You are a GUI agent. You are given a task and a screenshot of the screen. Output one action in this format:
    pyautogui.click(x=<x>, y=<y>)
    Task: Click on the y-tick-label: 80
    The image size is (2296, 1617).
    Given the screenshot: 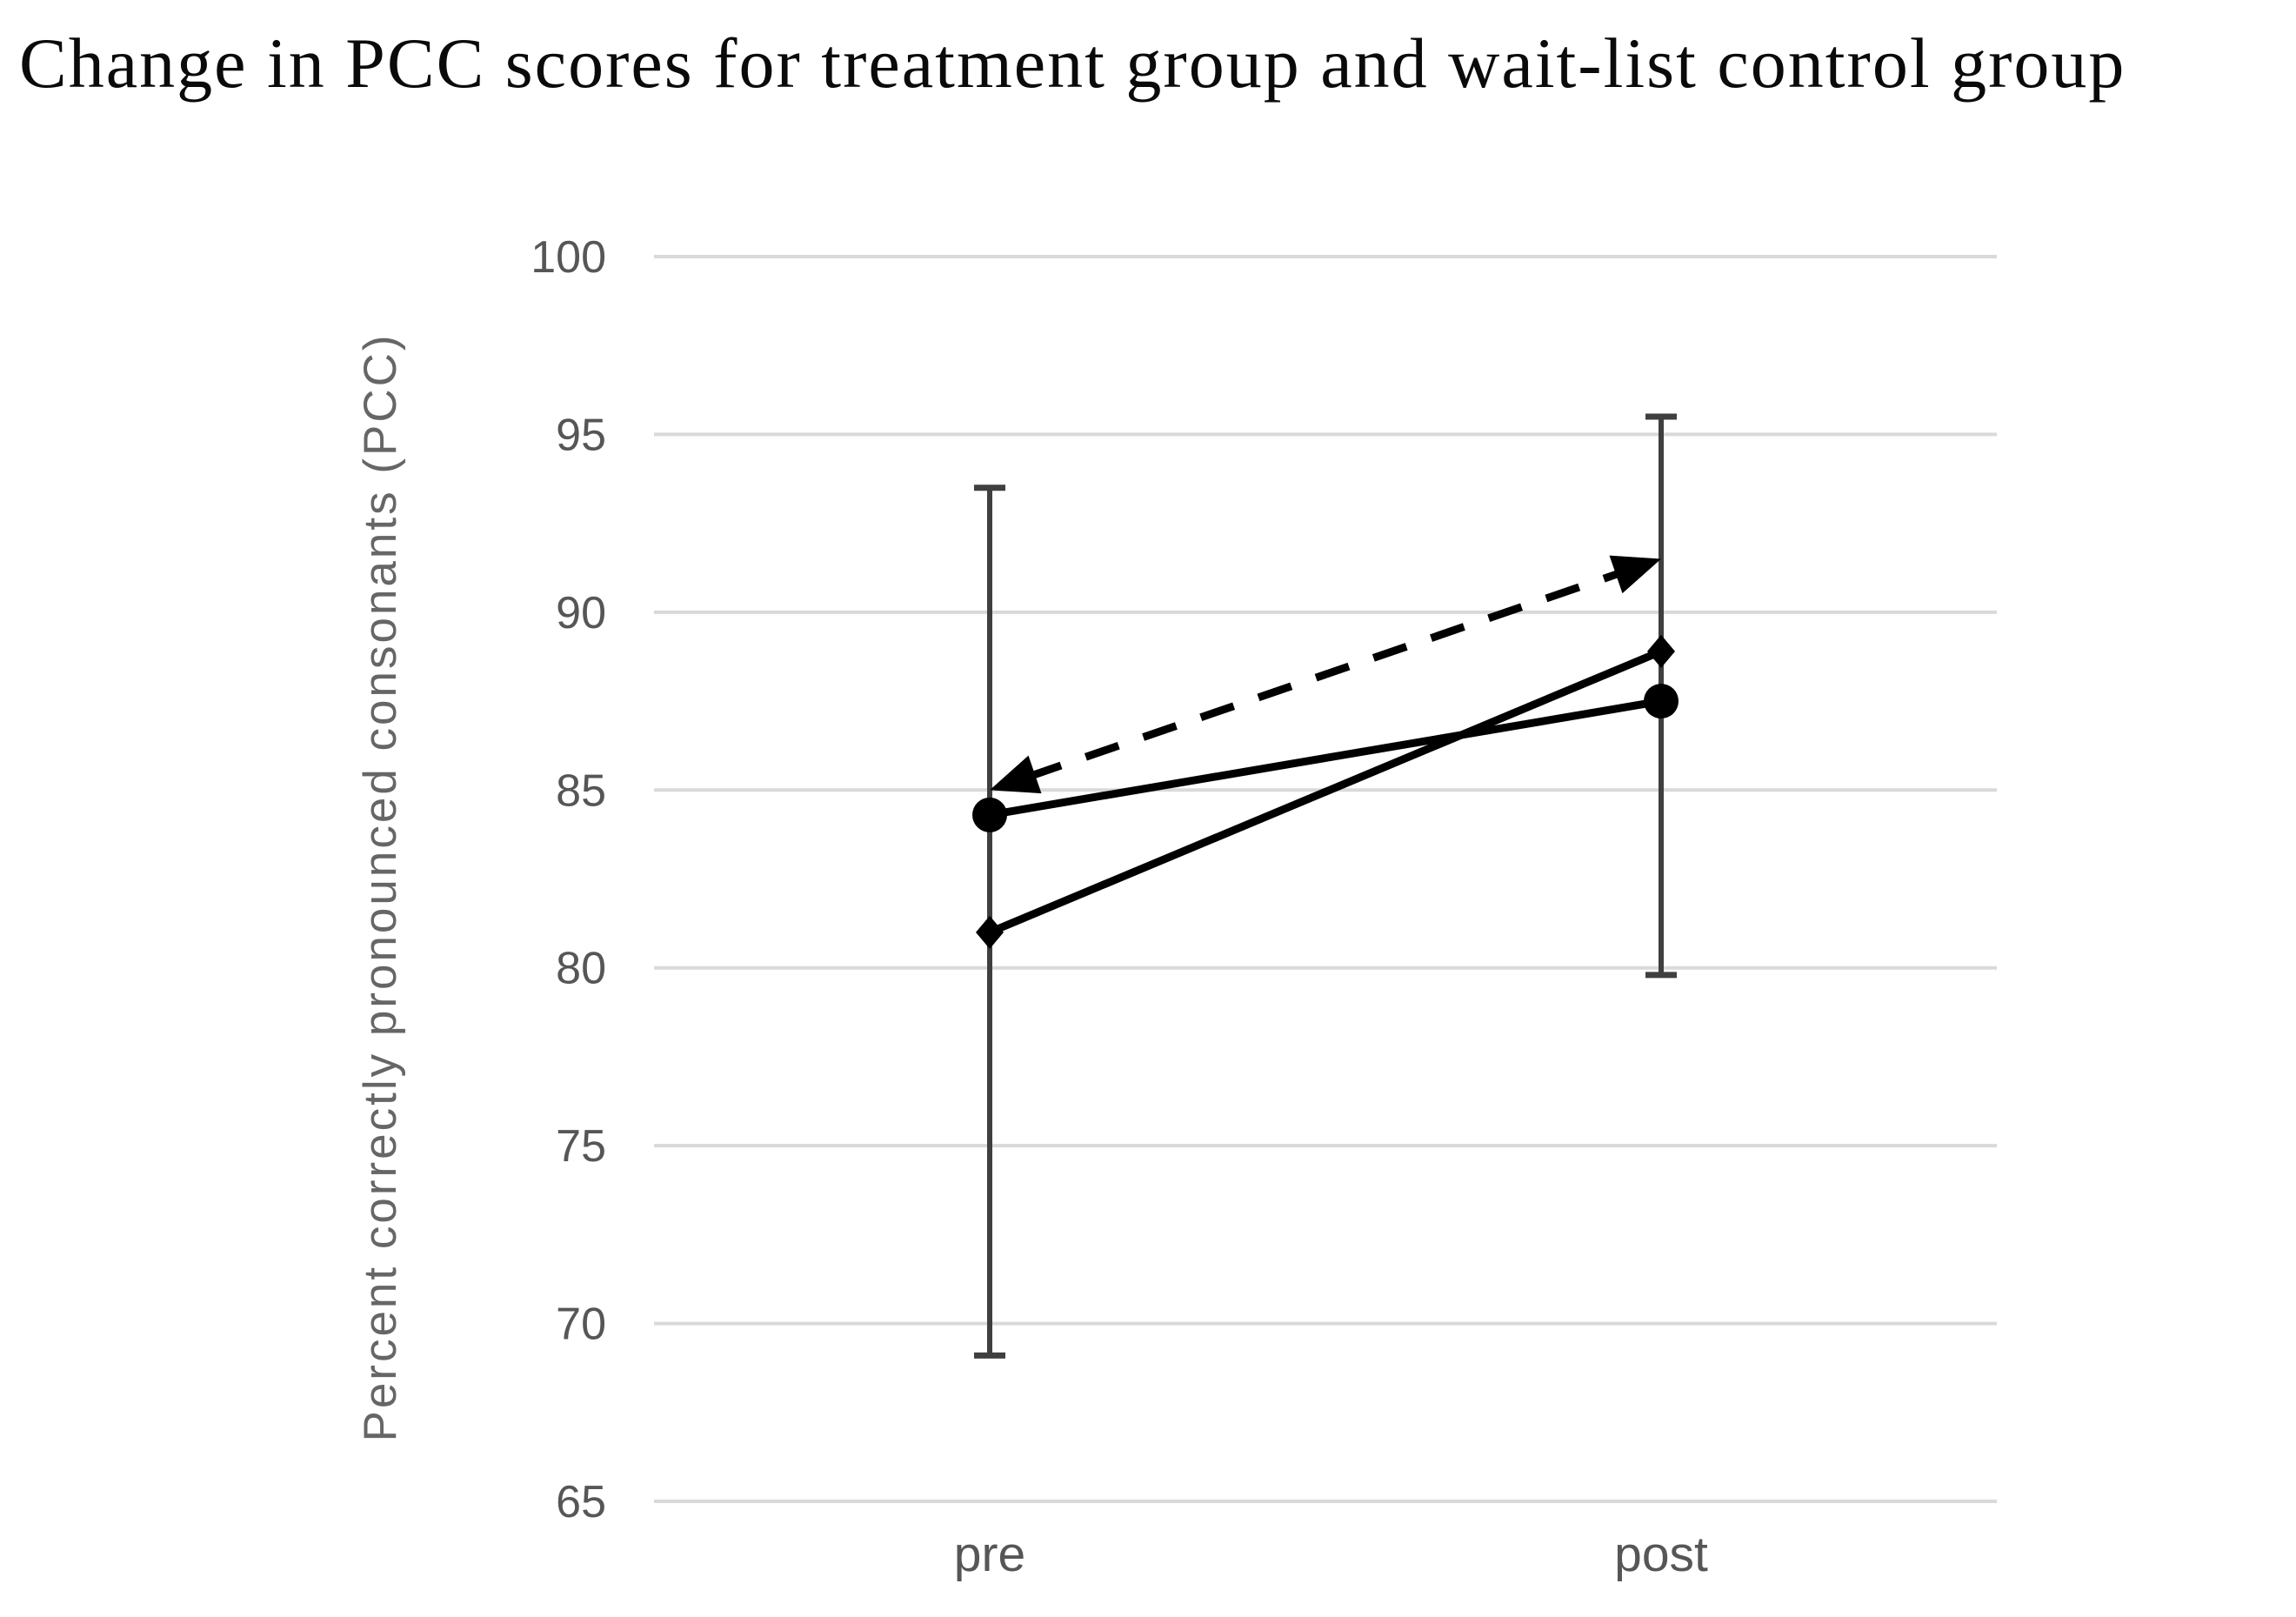 What is the action you would take?
    pyautogui.click(x=581, y=969)
    